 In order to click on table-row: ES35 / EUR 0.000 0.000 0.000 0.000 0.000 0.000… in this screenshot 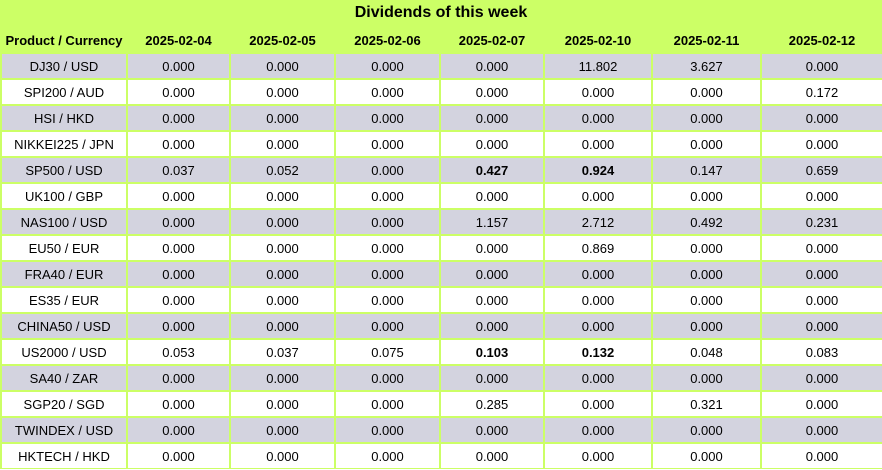, I will do `click(442, 300)`.